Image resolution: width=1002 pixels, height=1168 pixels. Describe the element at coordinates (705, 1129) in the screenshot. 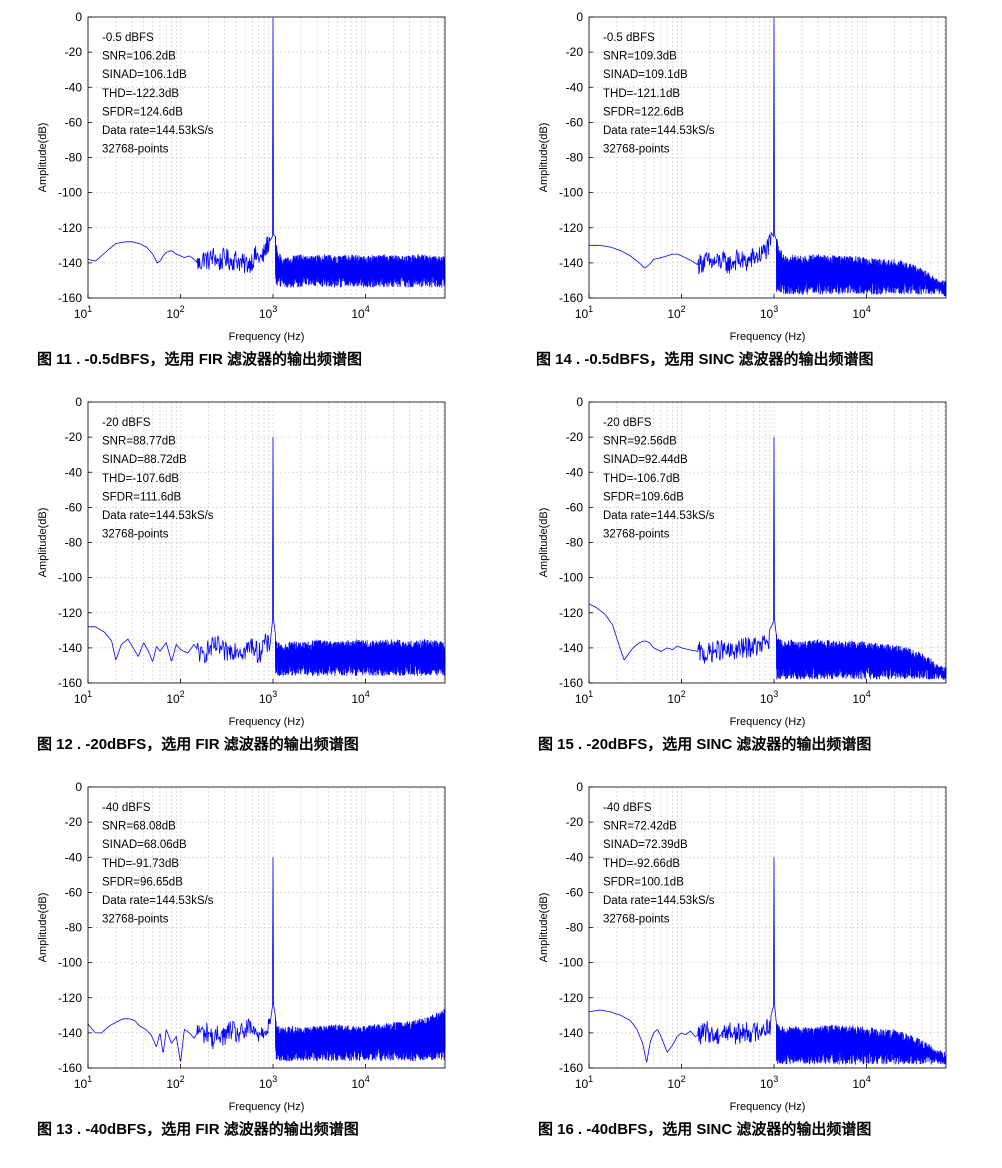

I see `figure-caption: 图 16 . -40dBFS，选用 SINC 滤波器的输出频谱图` at that location.